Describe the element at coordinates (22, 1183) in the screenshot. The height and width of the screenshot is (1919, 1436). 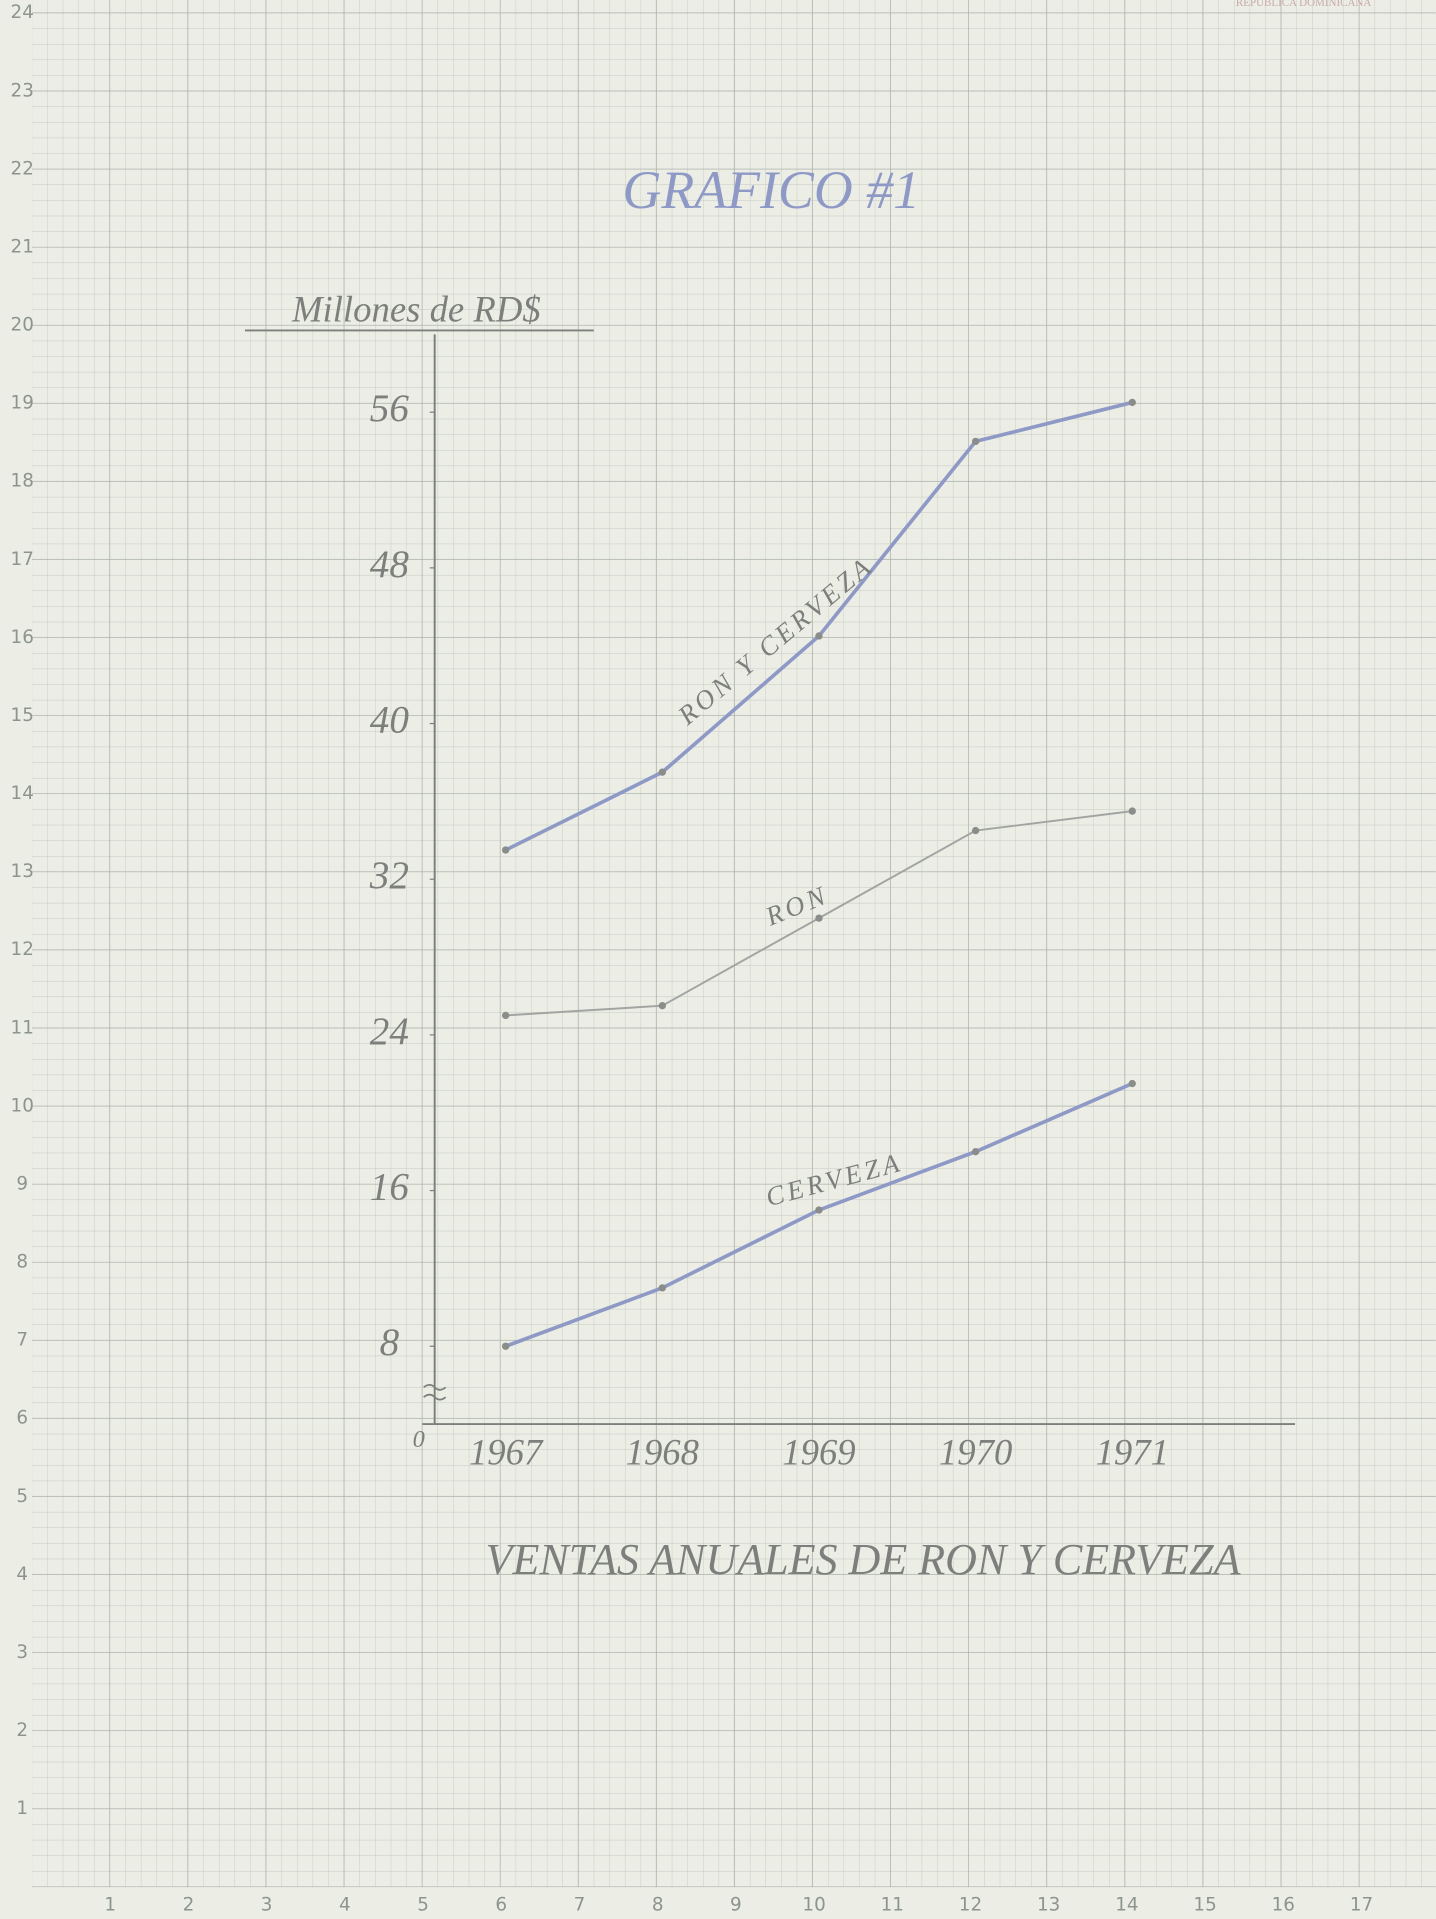
I see `paper-row-number: 9` at that location.